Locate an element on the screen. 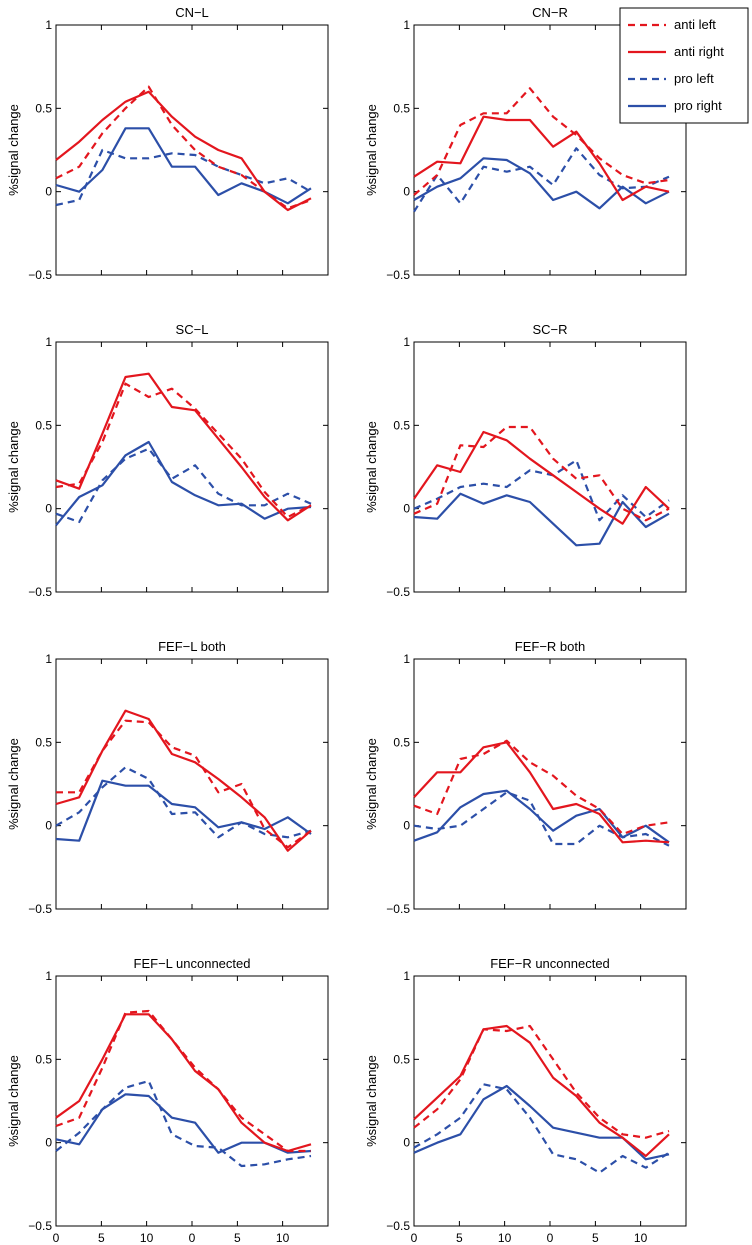 This screenshot has height=1245, width=752. subplot-title: CN−R is located at coordinates (550, 12).